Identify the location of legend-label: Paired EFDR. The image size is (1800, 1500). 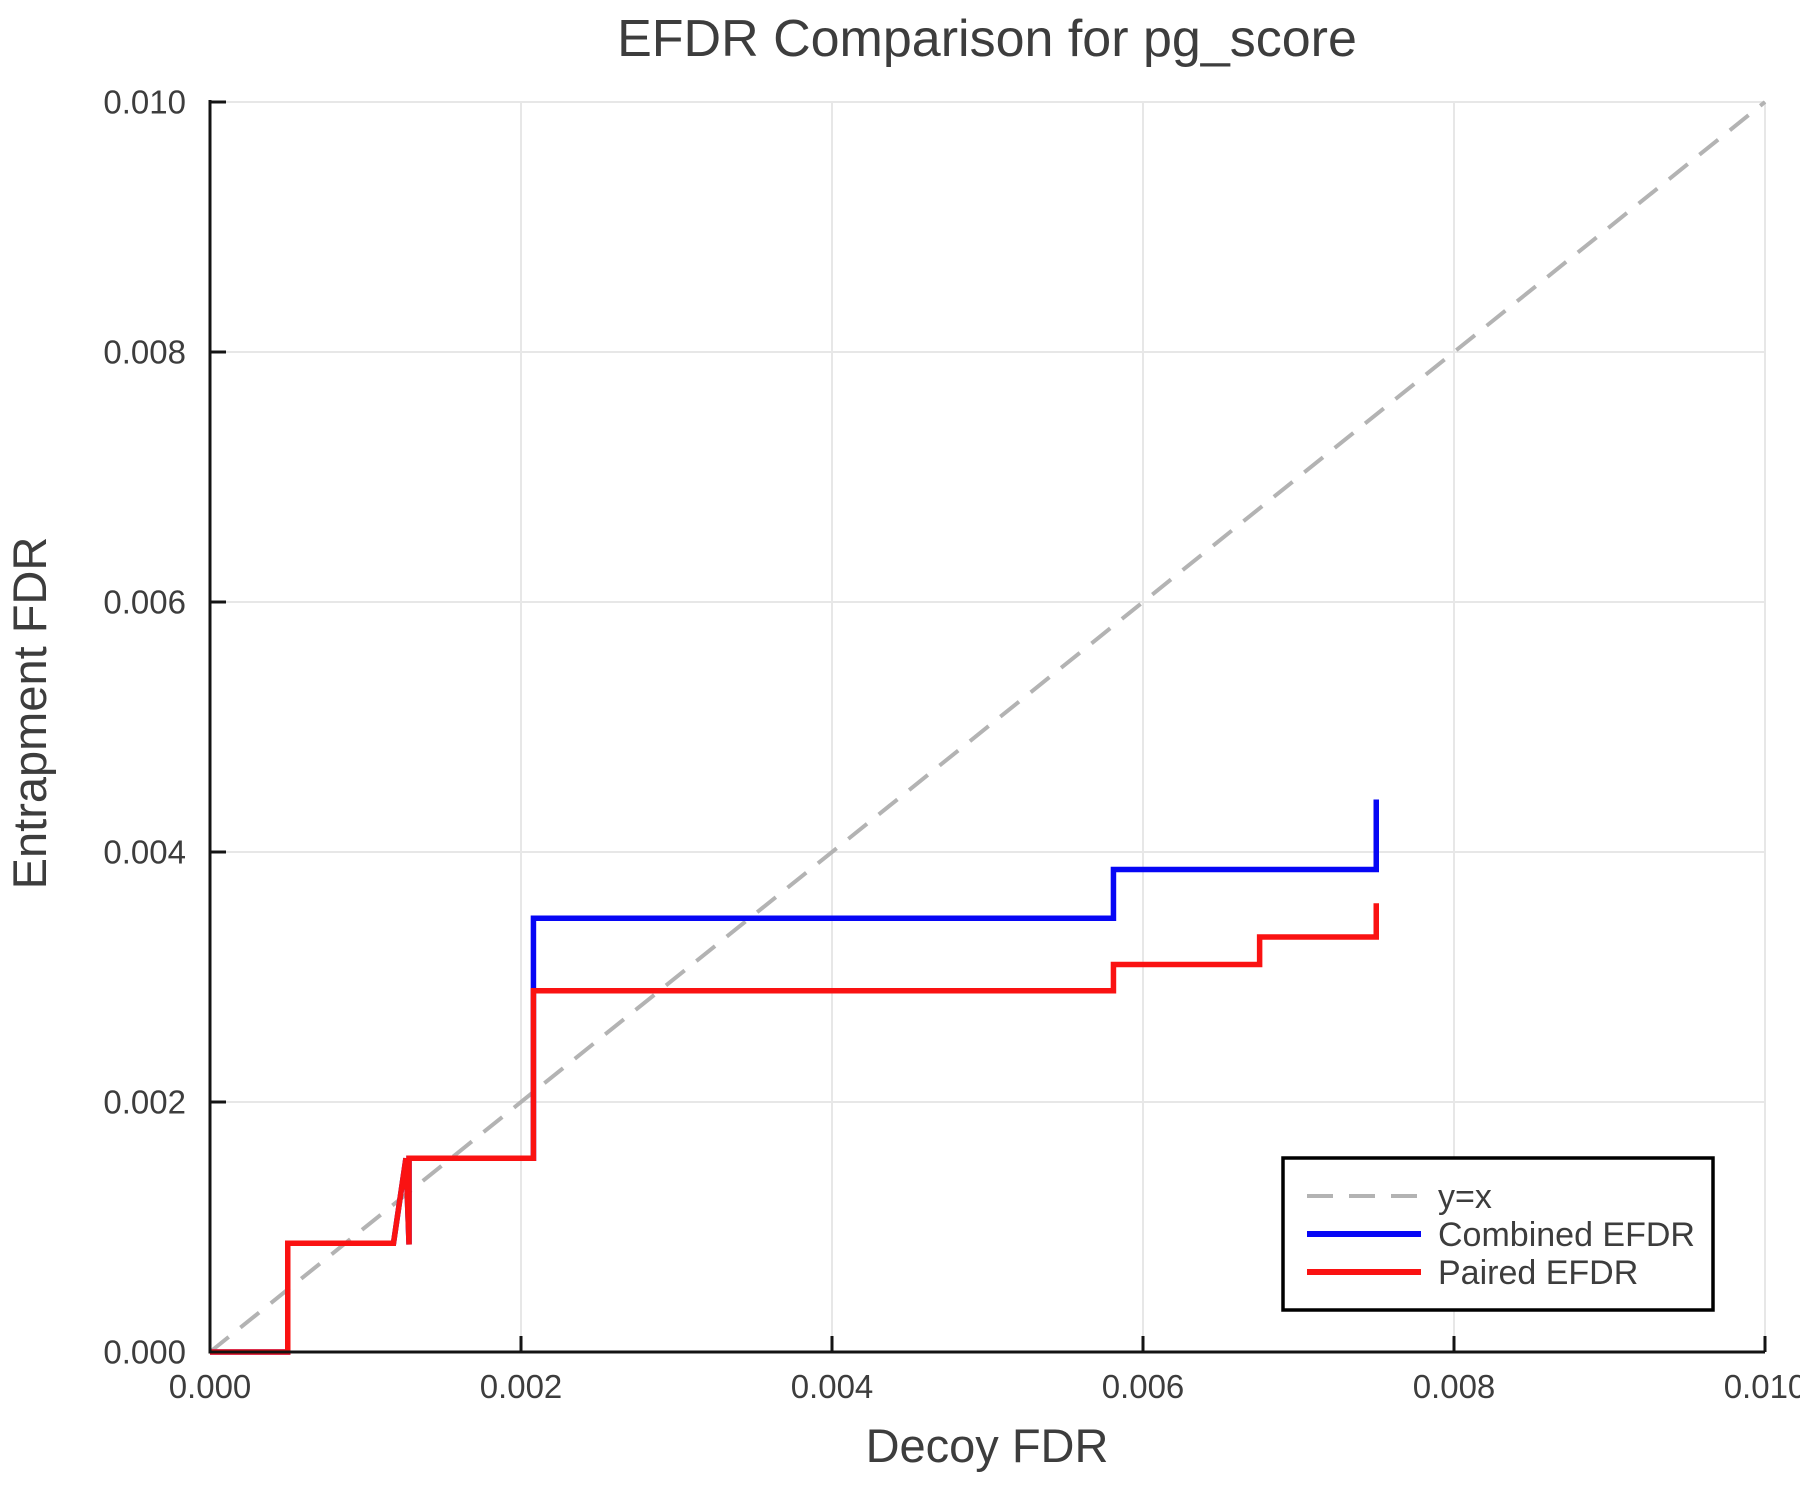
(1538, 1273).